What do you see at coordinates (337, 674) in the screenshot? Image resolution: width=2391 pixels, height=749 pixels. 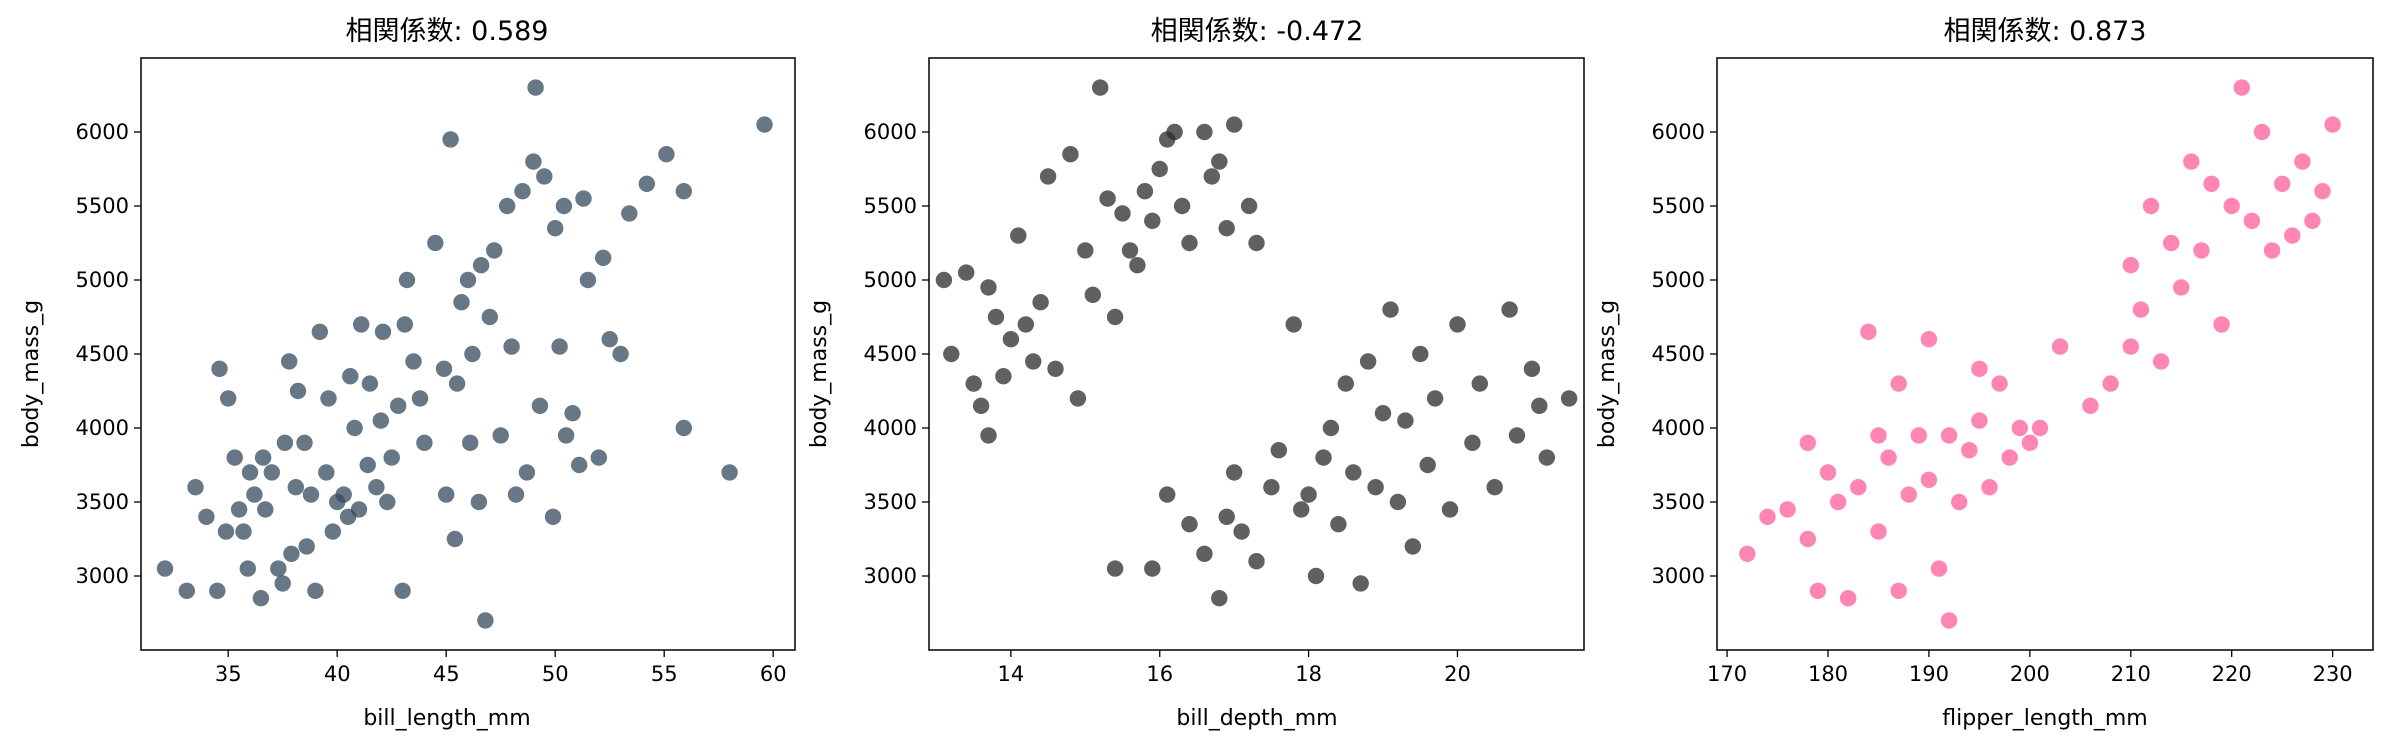 I see `x-tick-label: 40` at bounding box center [337, 674].